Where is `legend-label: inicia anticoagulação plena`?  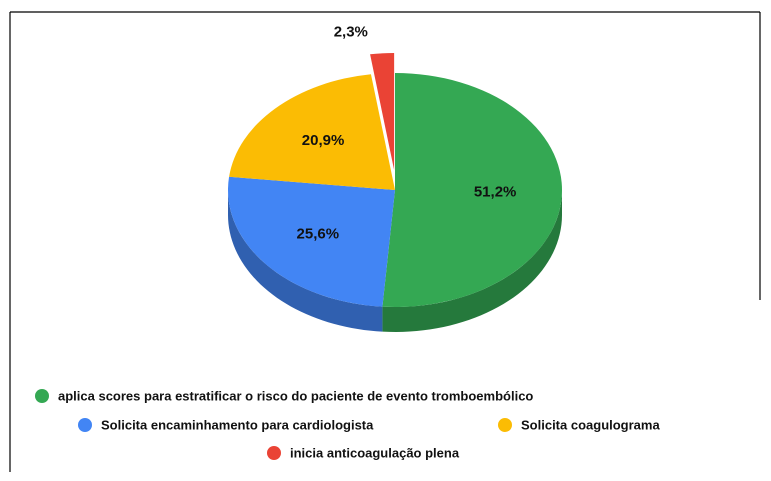
legend-label: inicia anticoagulação plena is located at coordinates (375, 452).